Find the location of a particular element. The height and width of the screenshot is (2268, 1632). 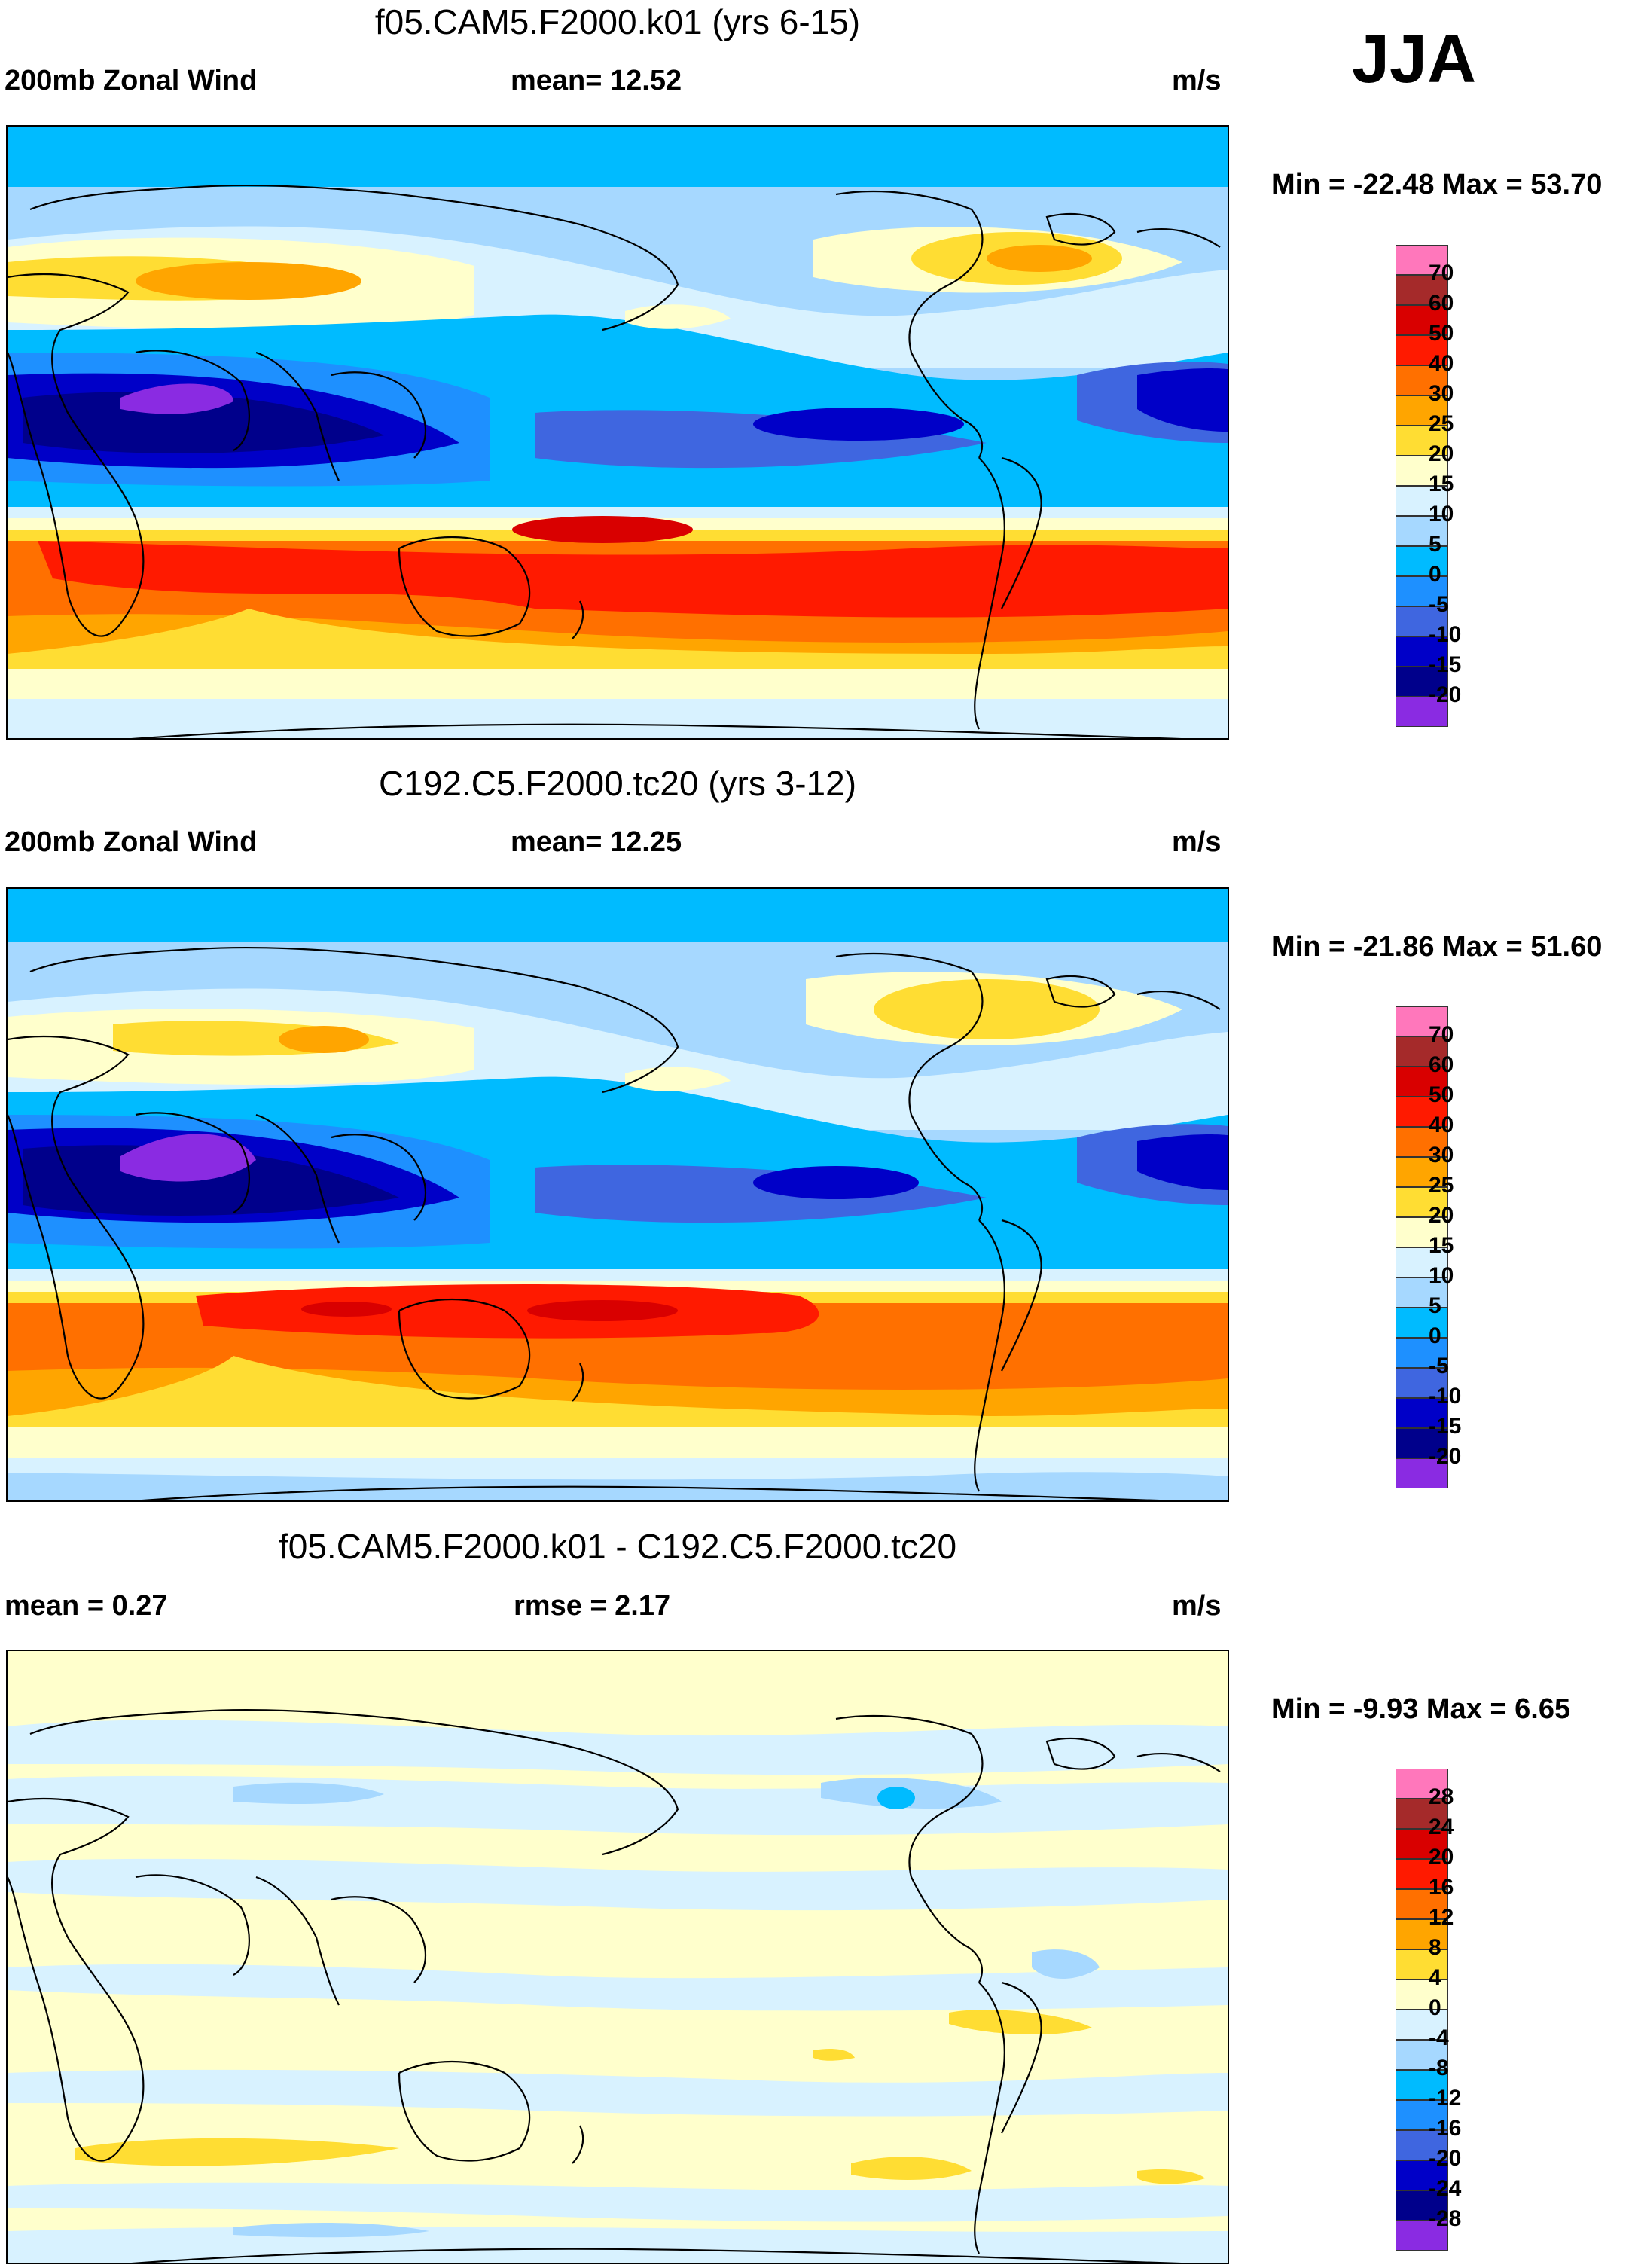

panel2-colorbar is located at coordinates (1422, 1247).